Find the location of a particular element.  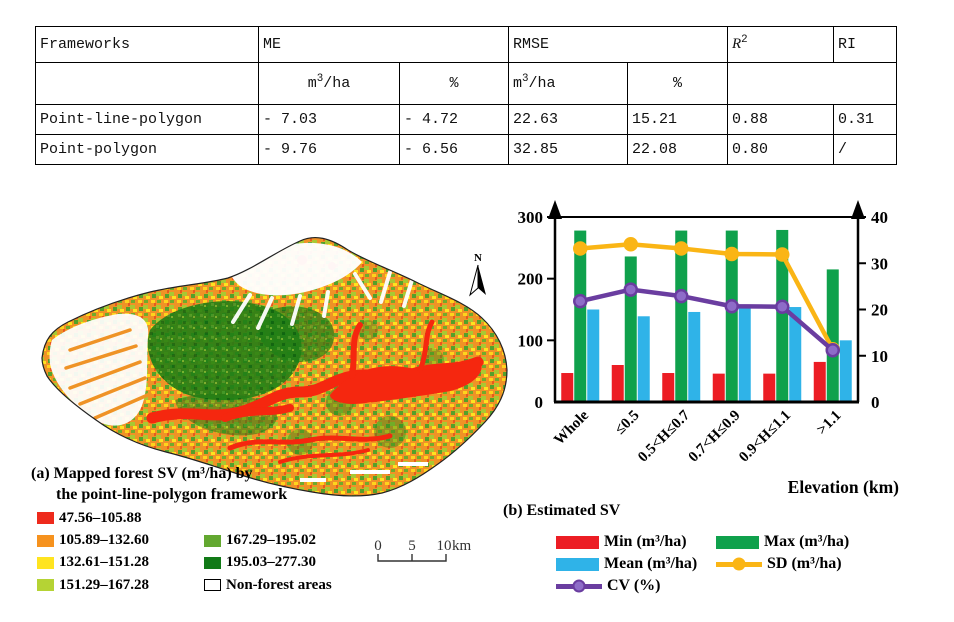

svg-text: 0.5<H≤0.7 is located at coordinates (664, 436).